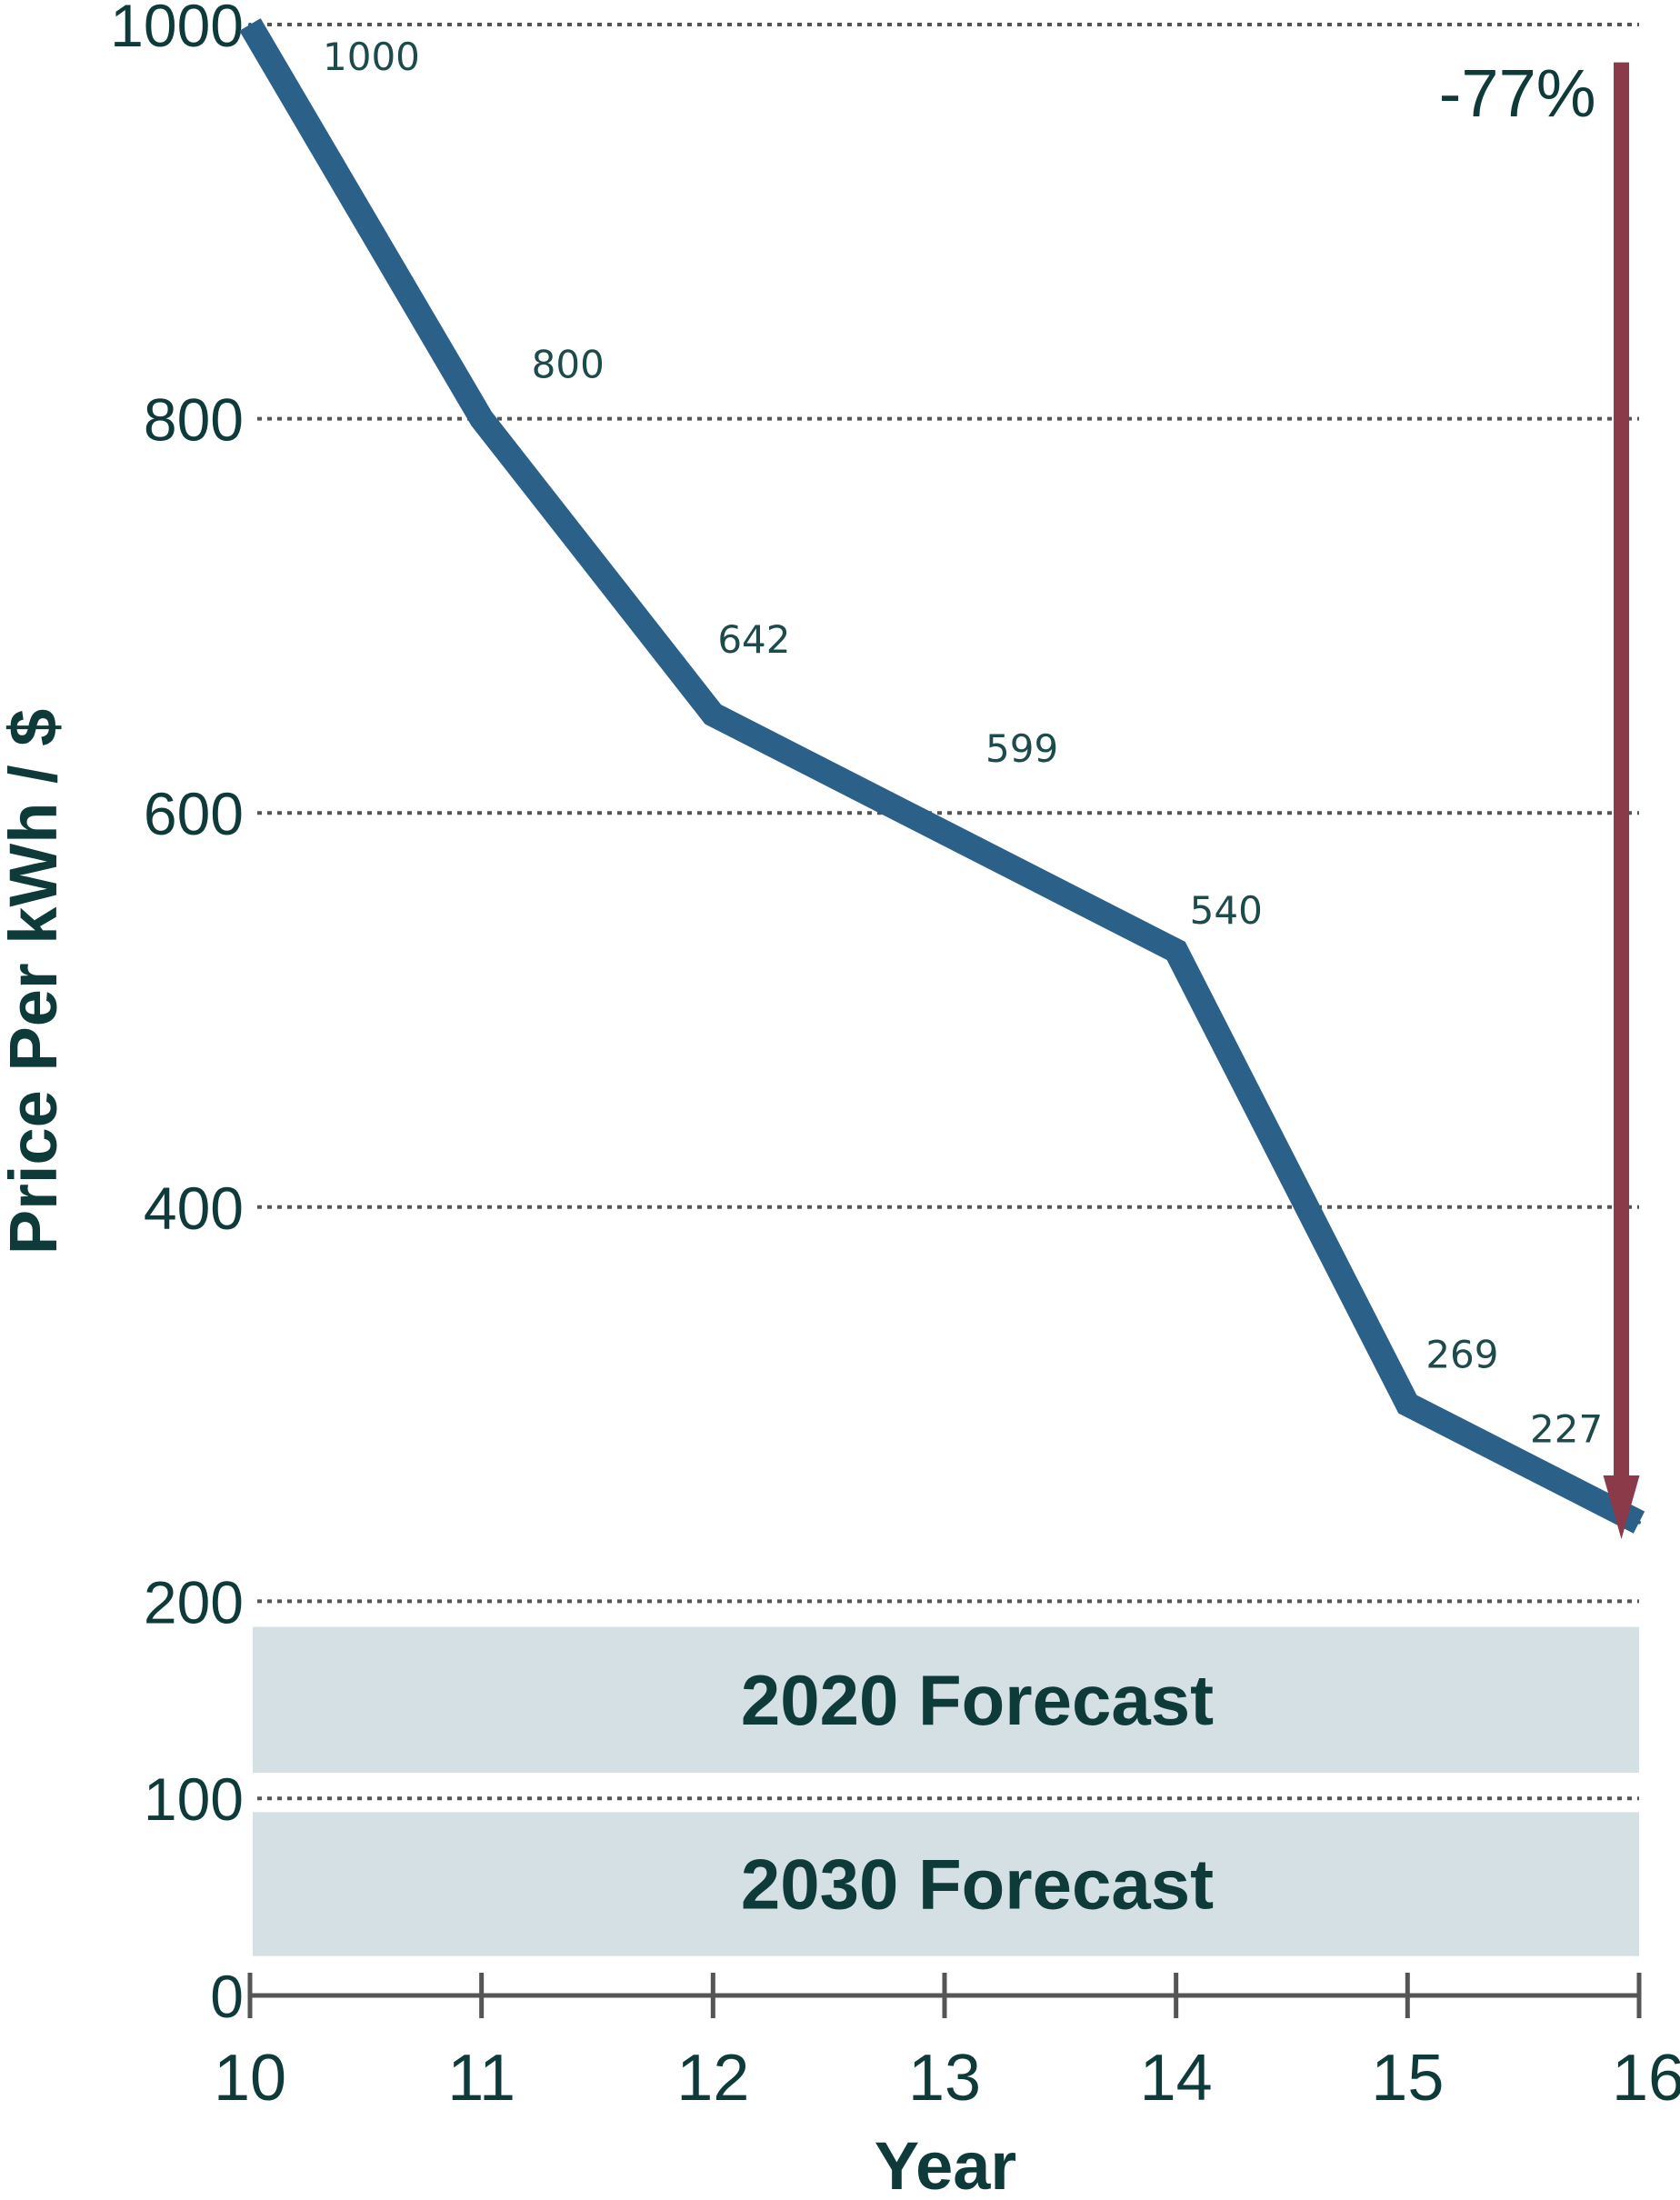  Describe the element at coordinates (713, 2079) in the screenshot. I see `x-tick-label-12: 12` at that location.